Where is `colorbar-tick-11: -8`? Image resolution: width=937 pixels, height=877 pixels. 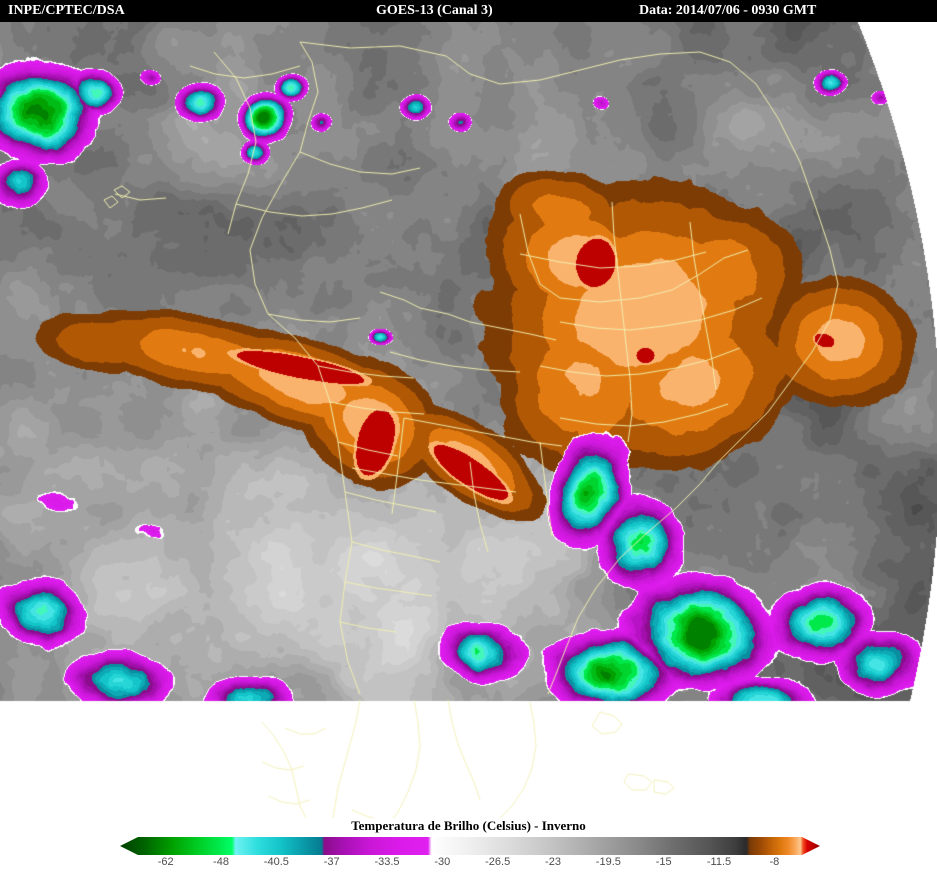
colorbar-tick-11: -8 is located at coordinates (774, 862).